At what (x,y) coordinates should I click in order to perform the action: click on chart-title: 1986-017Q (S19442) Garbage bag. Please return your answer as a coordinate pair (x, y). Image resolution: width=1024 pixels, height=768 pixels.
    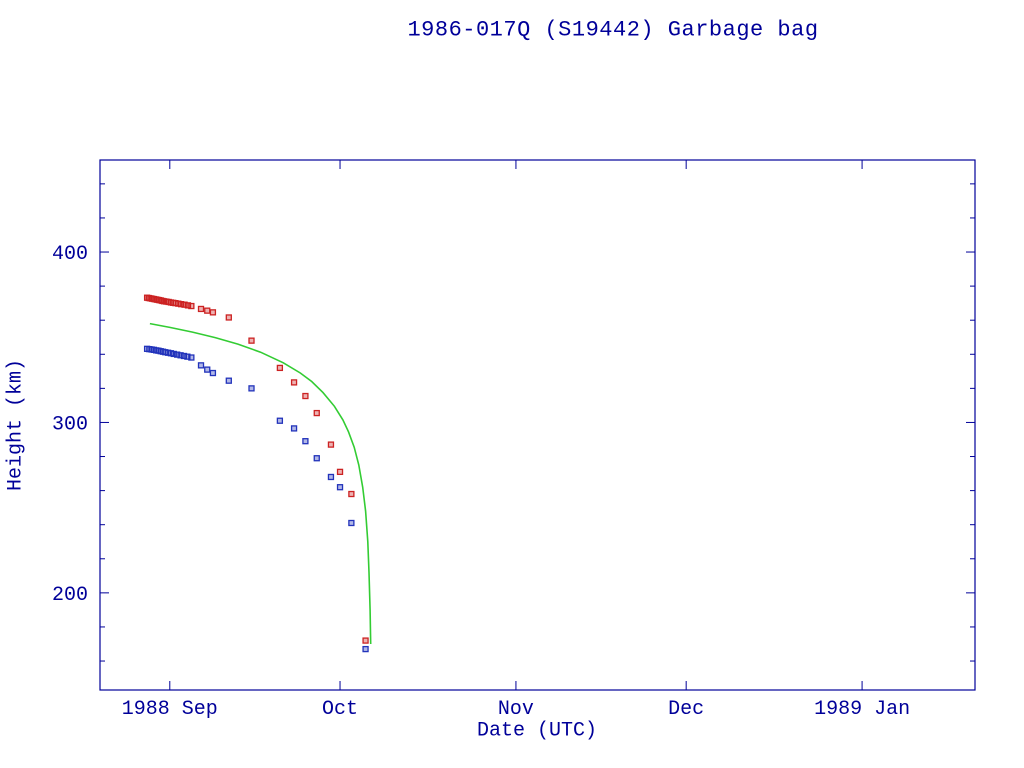
    Looking at the image, I should click on (613, 30).